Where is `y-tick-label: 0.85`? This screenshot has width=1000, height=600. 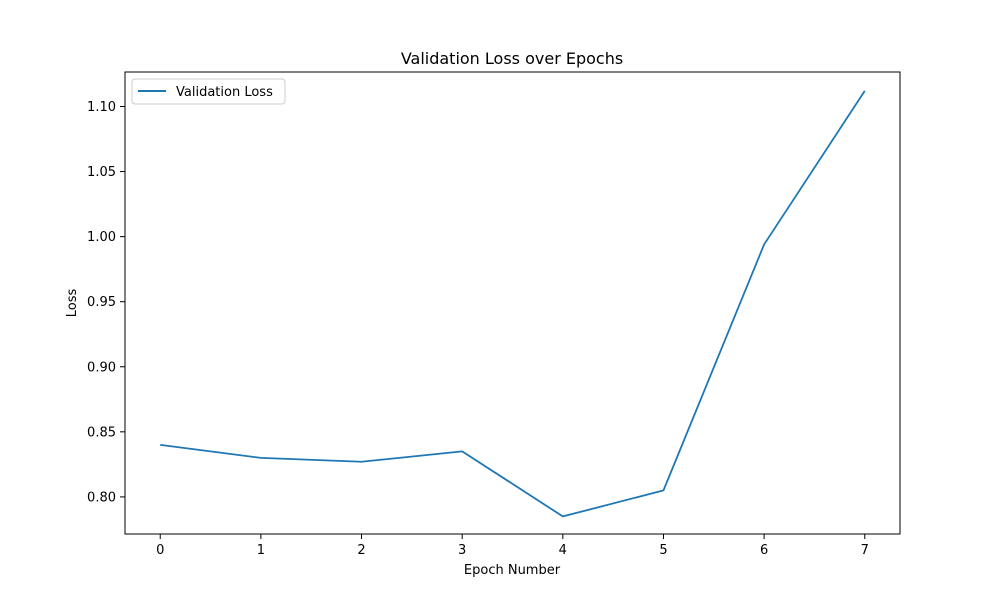
y-tick-label: 0.85 is located at coordinates (101, 432).